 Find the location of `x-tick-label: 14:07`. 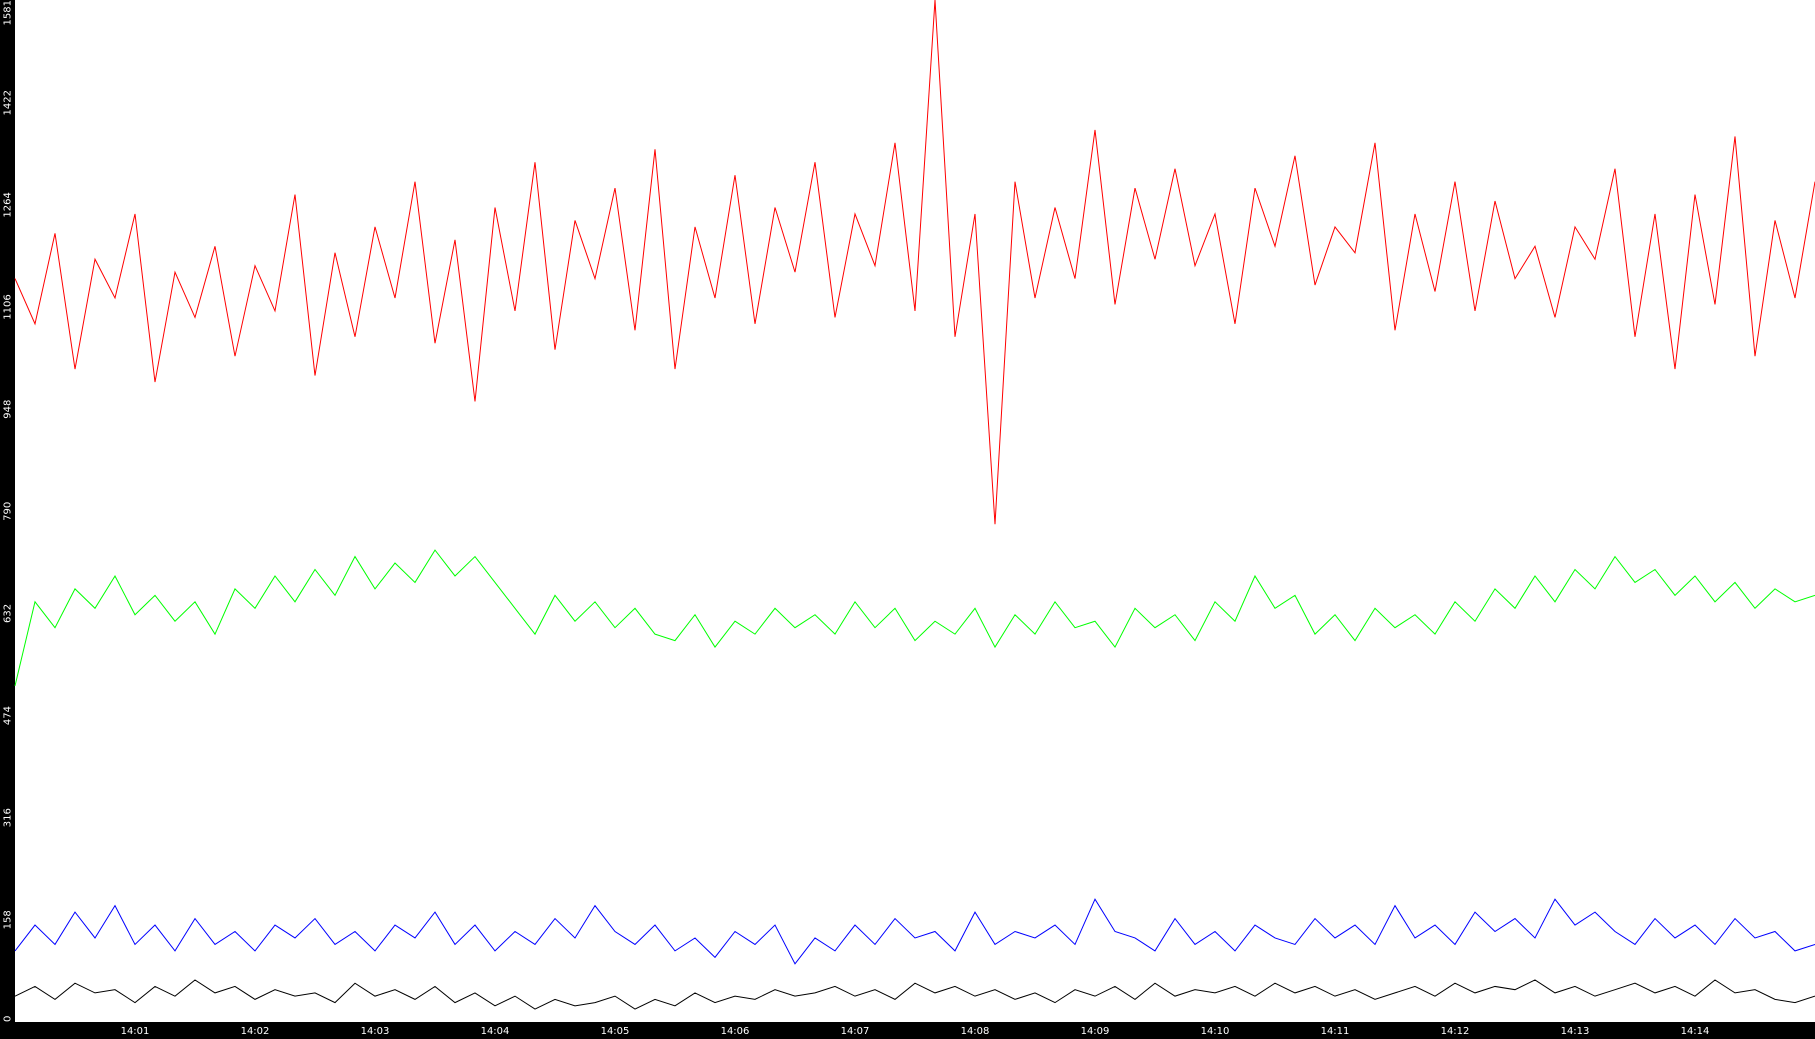

x-tick-label: 14:07 is located at coordinates (855, 1031).